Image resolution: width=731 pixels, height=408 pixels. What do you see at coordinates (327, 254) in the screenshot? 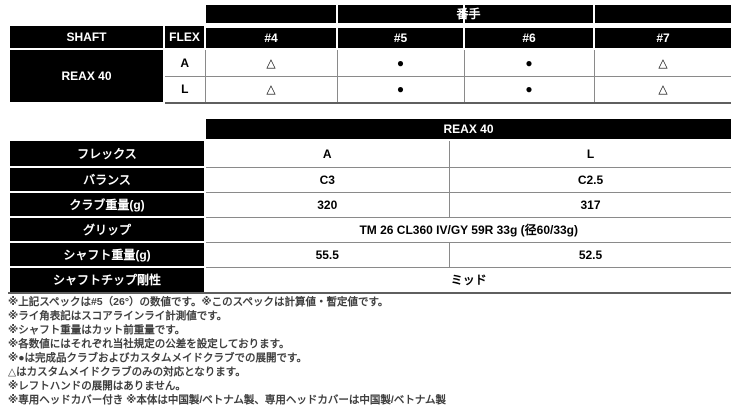
I see `spec-value: 55.5` at bounding box center [327, 254].